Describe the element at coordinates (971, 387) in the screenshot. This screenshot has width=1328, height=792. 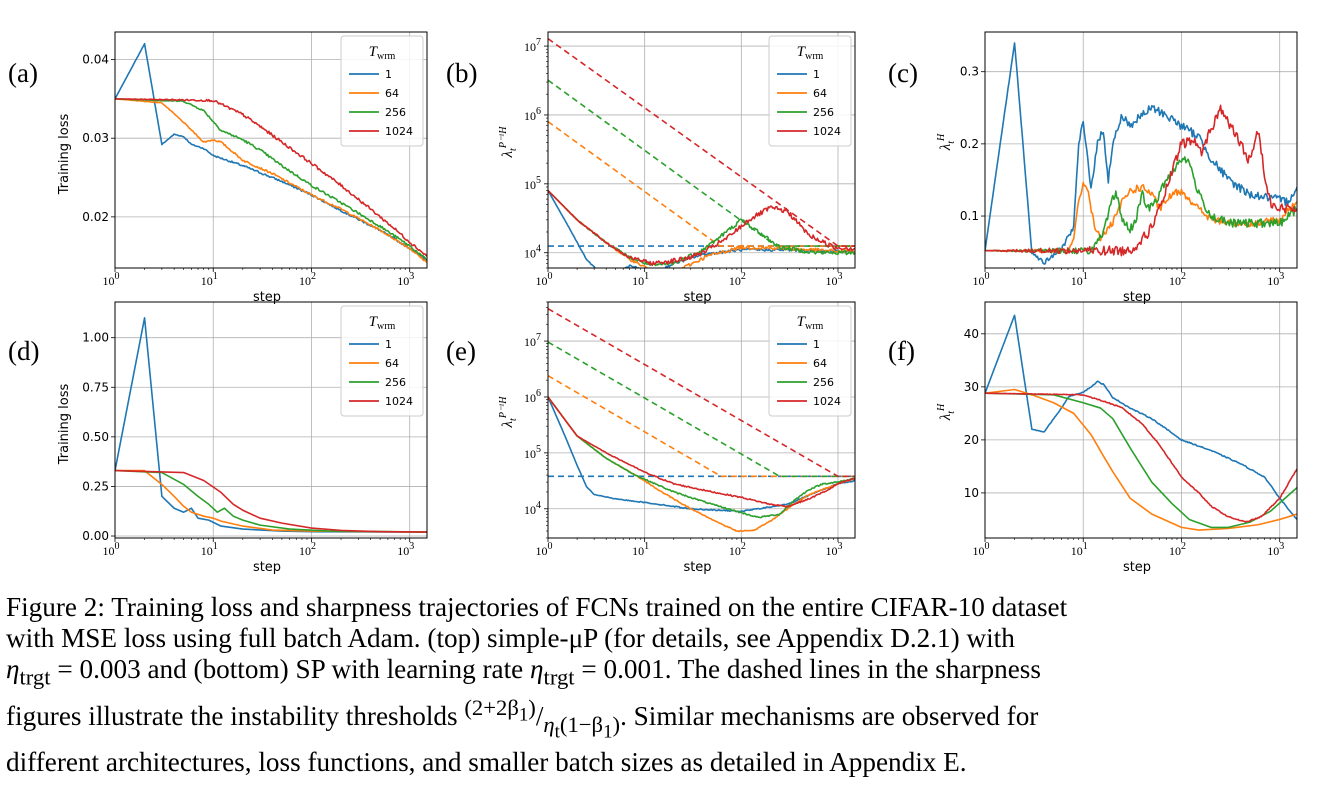
I see `y-tick-label: 30` at that location.